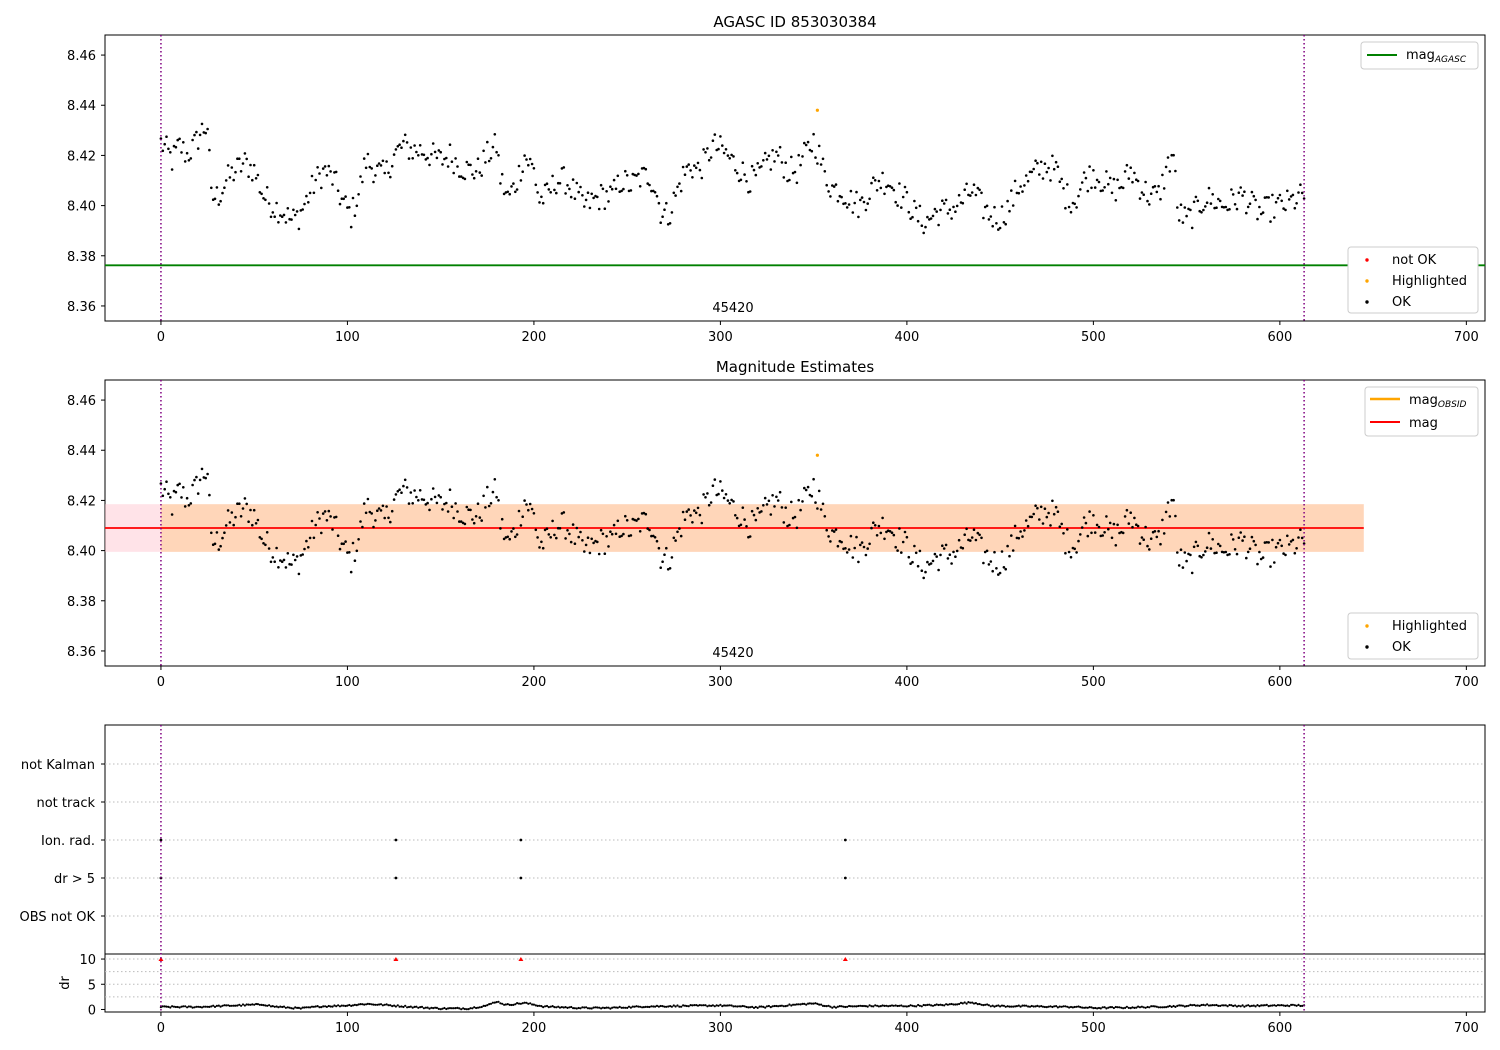  I want to click on mag-estimates-annotation: 45420, so click(732, 653).